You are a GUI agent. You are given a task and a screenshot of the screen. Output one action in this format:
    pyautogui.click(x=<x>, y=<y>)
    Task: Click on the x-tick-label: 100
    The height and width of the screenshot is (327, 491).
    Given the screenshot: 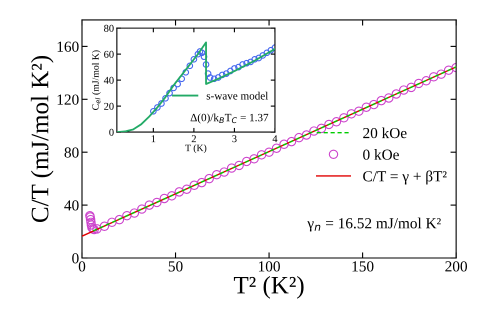 What is the action you would take?
    pyautogui.click(x=269, y=266)
    